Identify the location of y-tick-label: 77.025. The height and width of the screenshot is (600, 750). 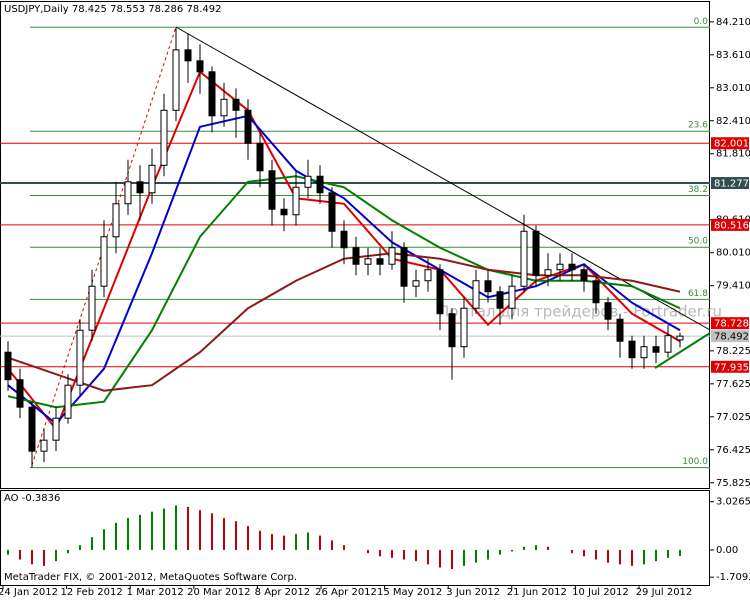
(733, 417).